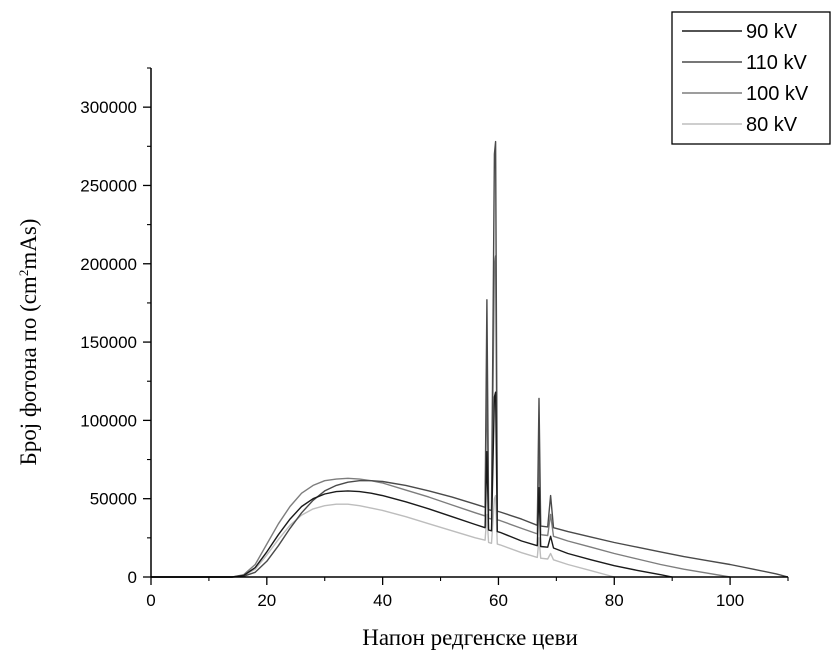 The image size is (832, 655). I want to click on x-tick-label: 100, so click(730, 600).